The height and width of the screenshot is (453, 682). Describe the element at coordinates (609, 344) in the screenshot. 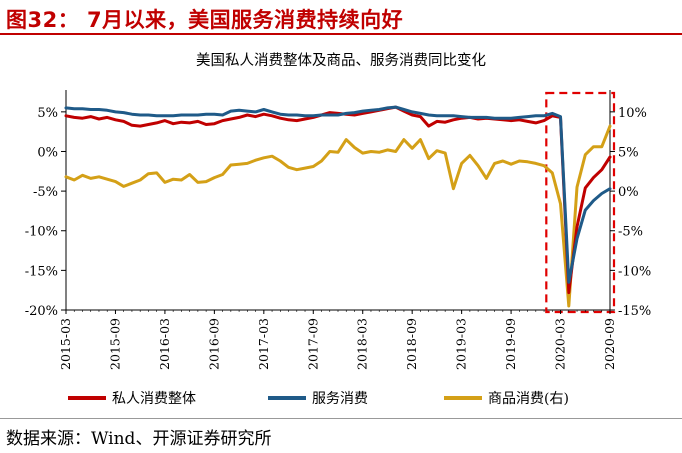

I see `x-tick-label: 2020-09` at that location.